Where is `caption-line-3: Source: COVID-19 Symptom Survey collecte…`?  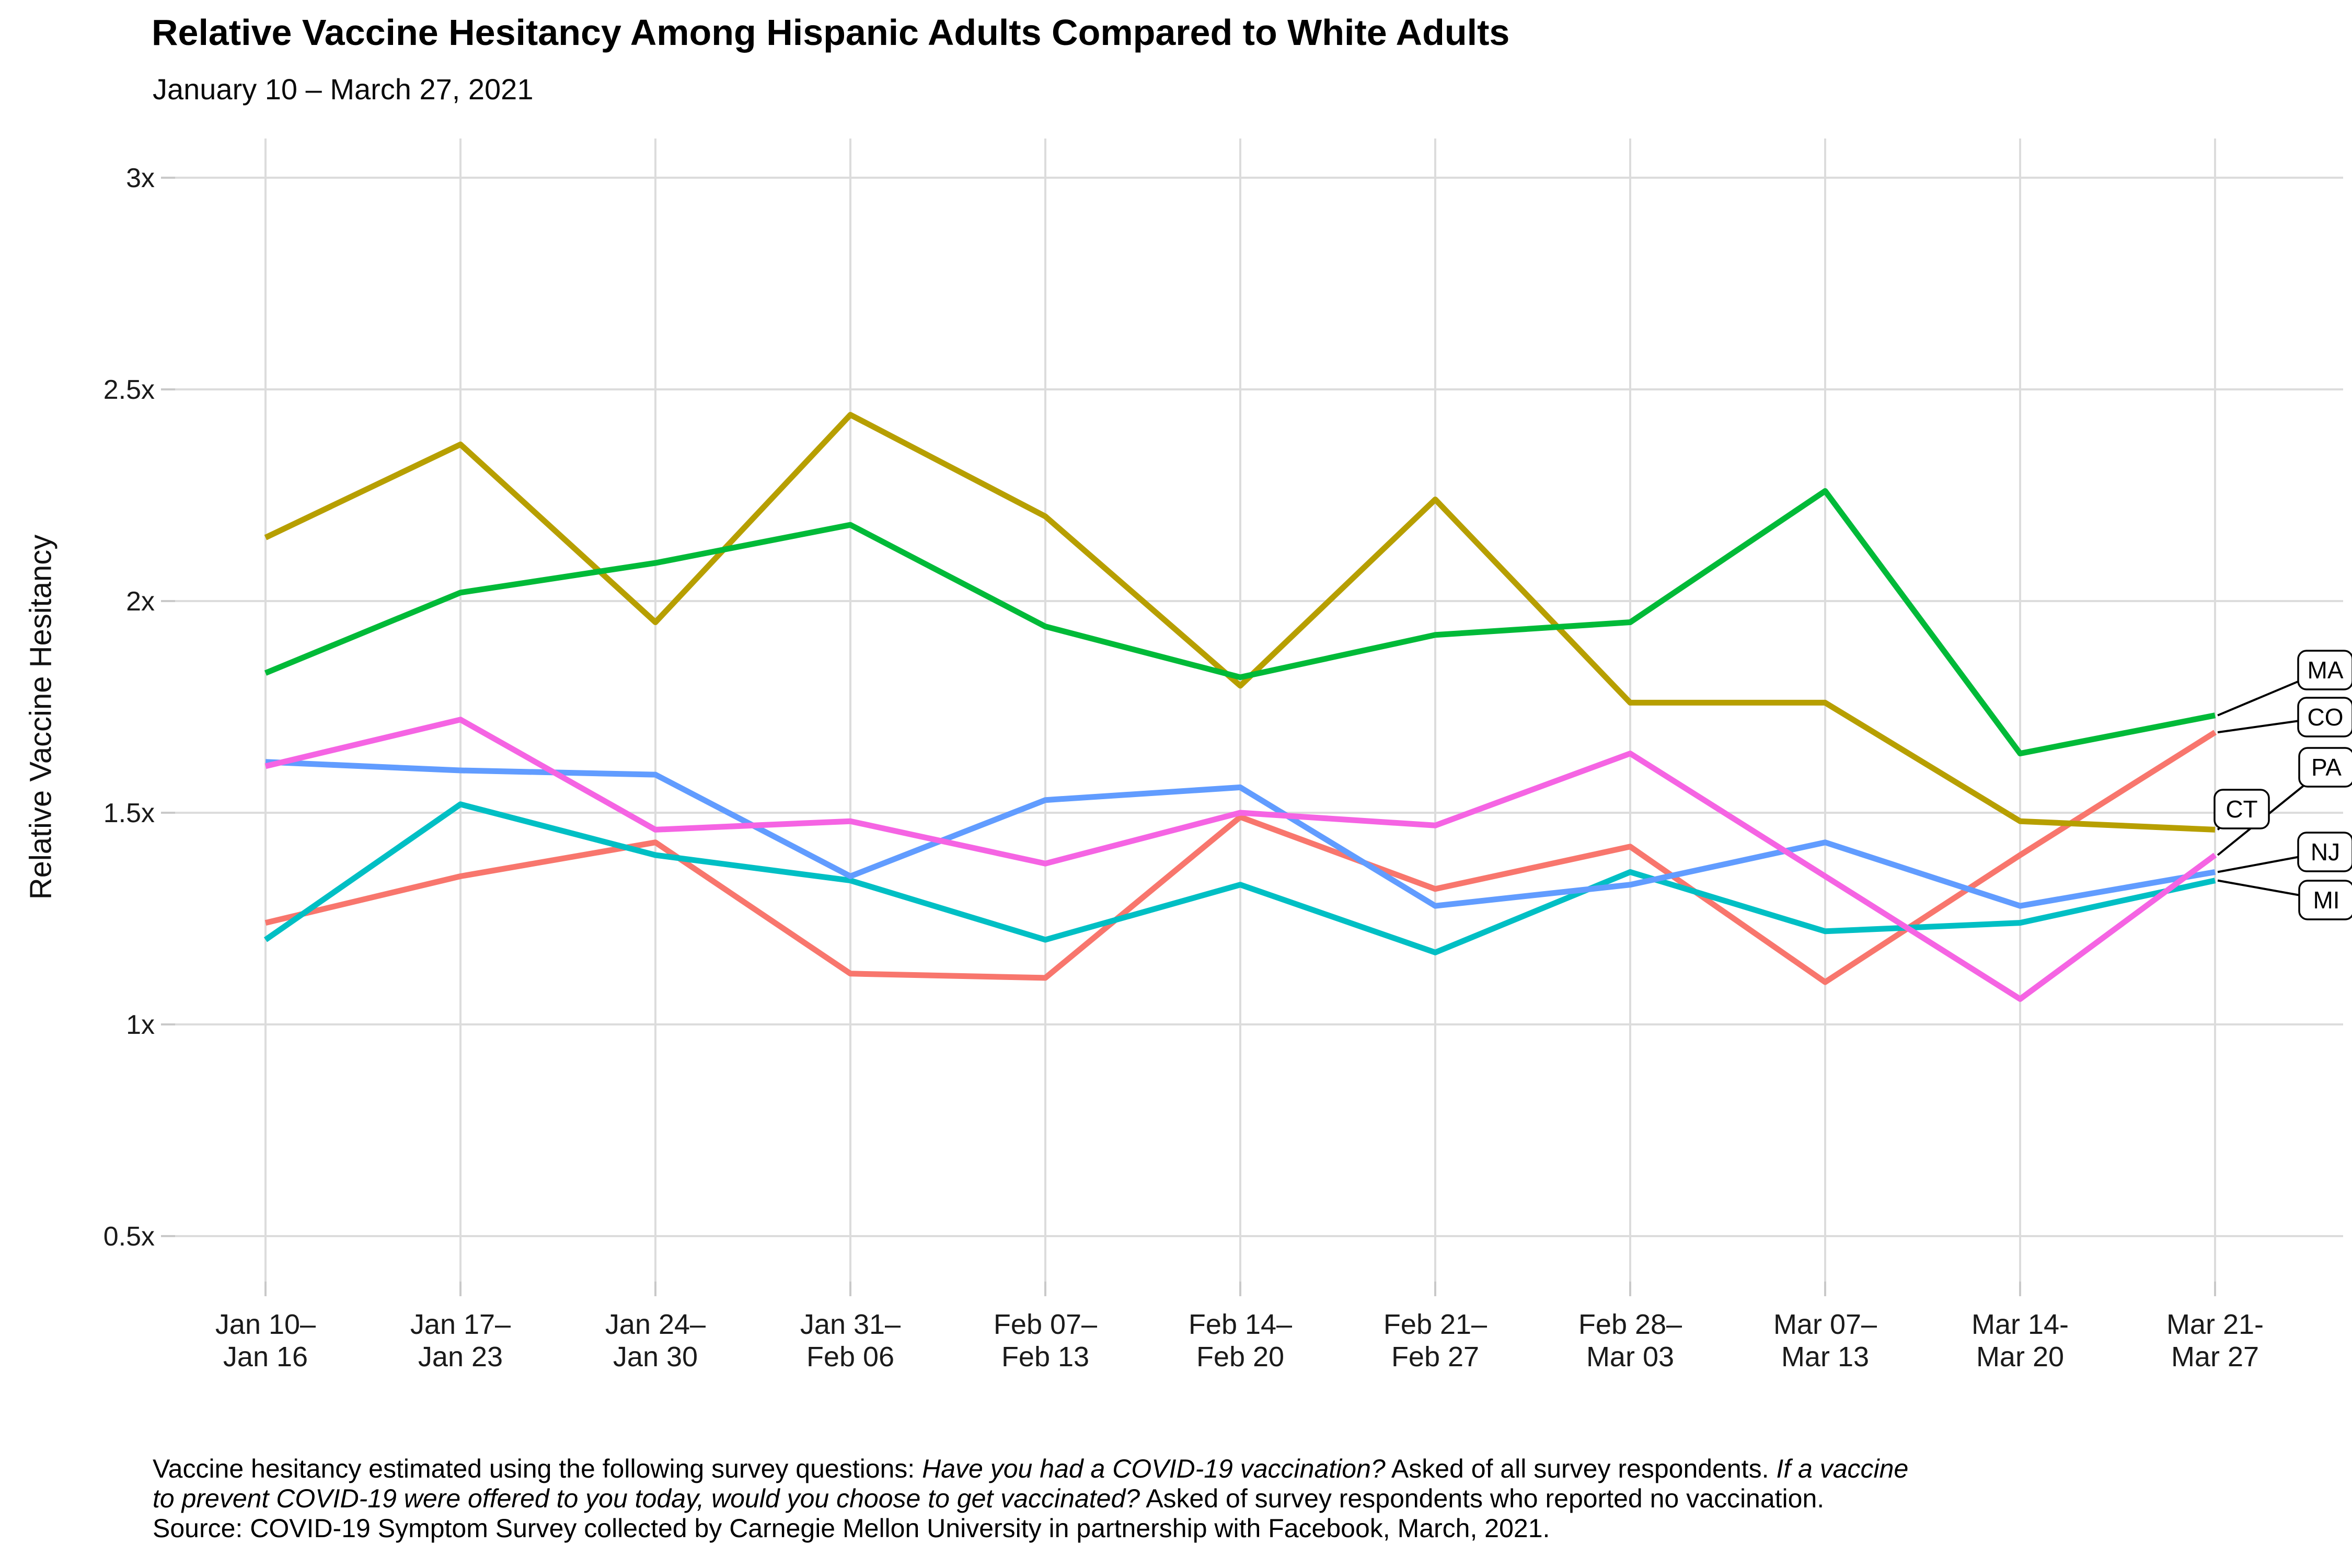 caption-line-3: Source: COVID-19 Symptom Survey collecte… is located at coordinates (1224, 1528).